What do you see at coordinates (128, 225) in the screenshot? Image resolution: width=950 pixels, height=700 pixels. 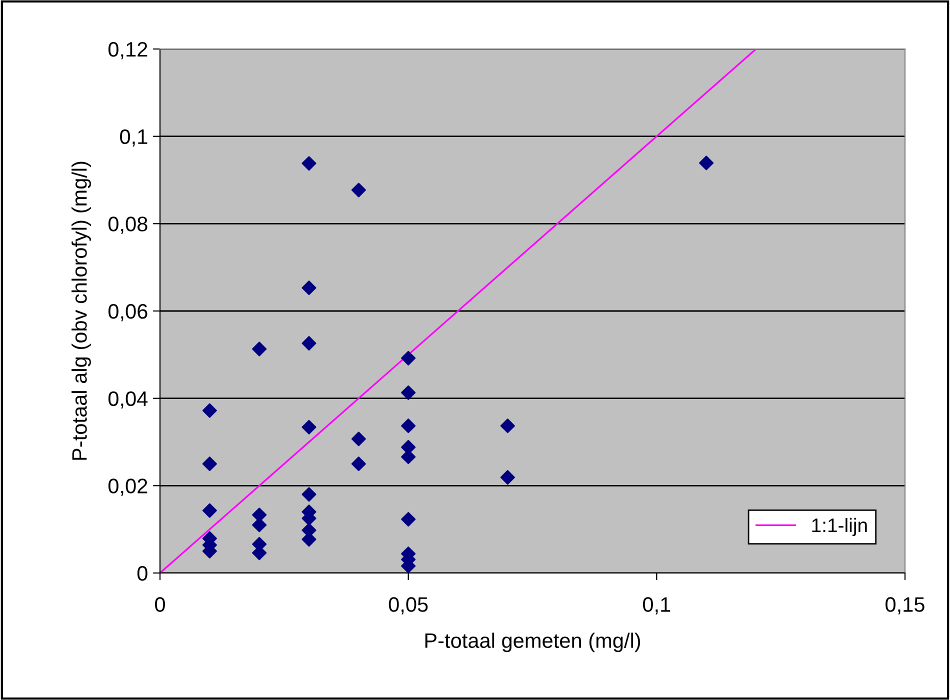 I see `y-tick-label: 0,08` at bounding box center [128, 225].